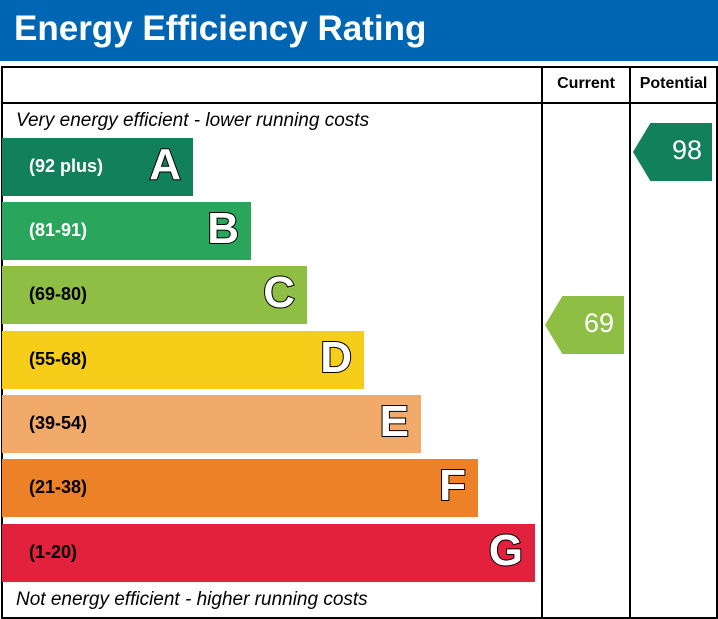  What do you see at coordinates (452, 485) in the screenshot?
I see `band-letter: F` at bounding box center [452, 485].